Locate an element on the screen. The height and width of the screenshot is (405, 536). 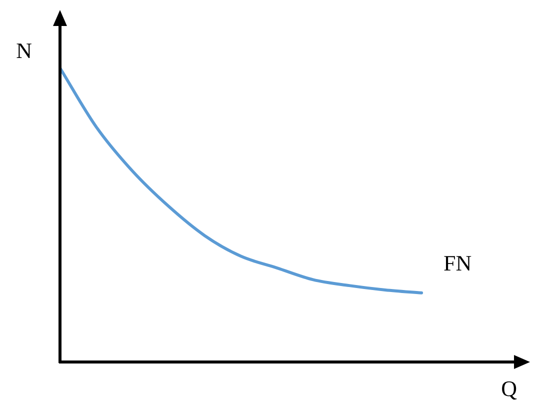
y-axis-title: N is located at coordinates (24, 50).